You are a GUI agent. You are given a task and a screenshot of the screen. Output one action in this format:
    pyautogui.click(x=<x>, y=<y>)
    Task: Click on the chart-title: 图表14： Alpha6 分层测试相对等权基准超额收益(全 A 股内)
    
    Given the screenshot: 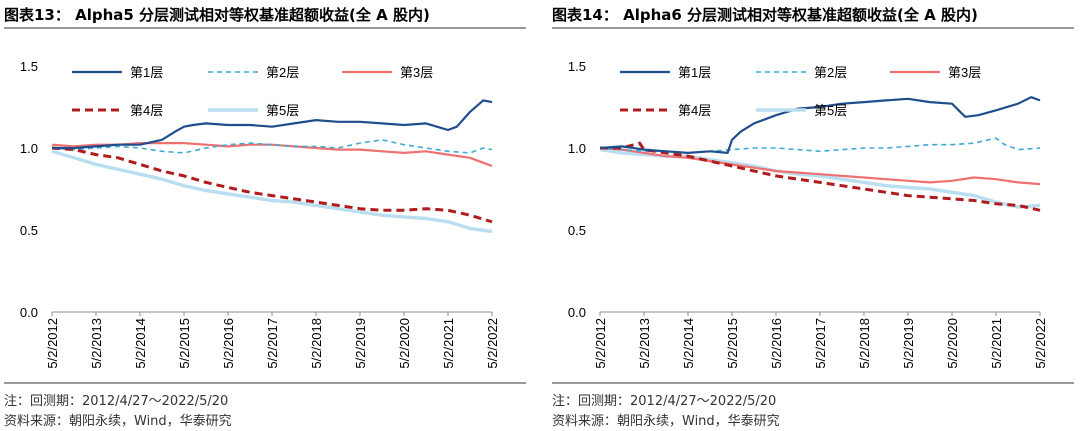 What is the action you would take?
    pyautogui.click(x=765, y=15)
    